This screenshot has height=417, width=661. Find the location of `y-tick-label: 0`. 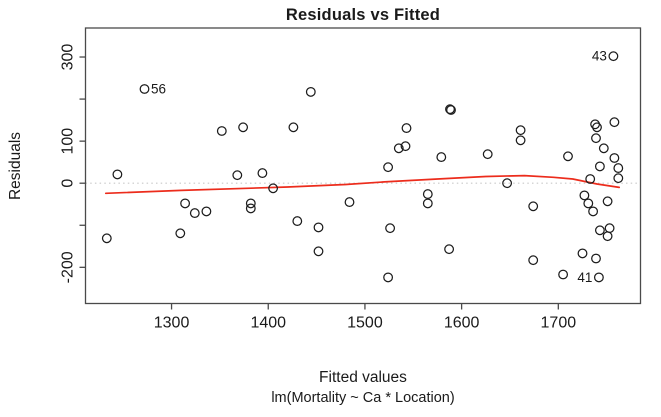

y-tick-label: 0 is located at coordinates (68, 183).